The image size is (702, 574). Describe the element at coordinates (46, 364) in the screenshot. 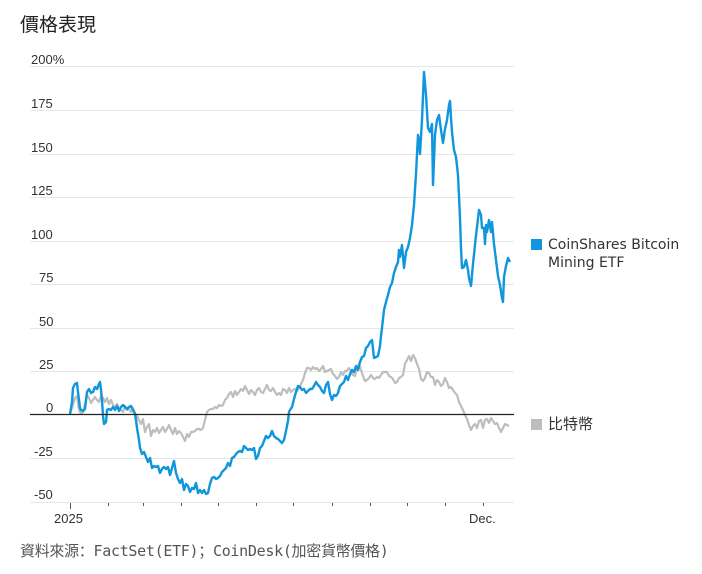

I see `y-label-25: 25` at that location.